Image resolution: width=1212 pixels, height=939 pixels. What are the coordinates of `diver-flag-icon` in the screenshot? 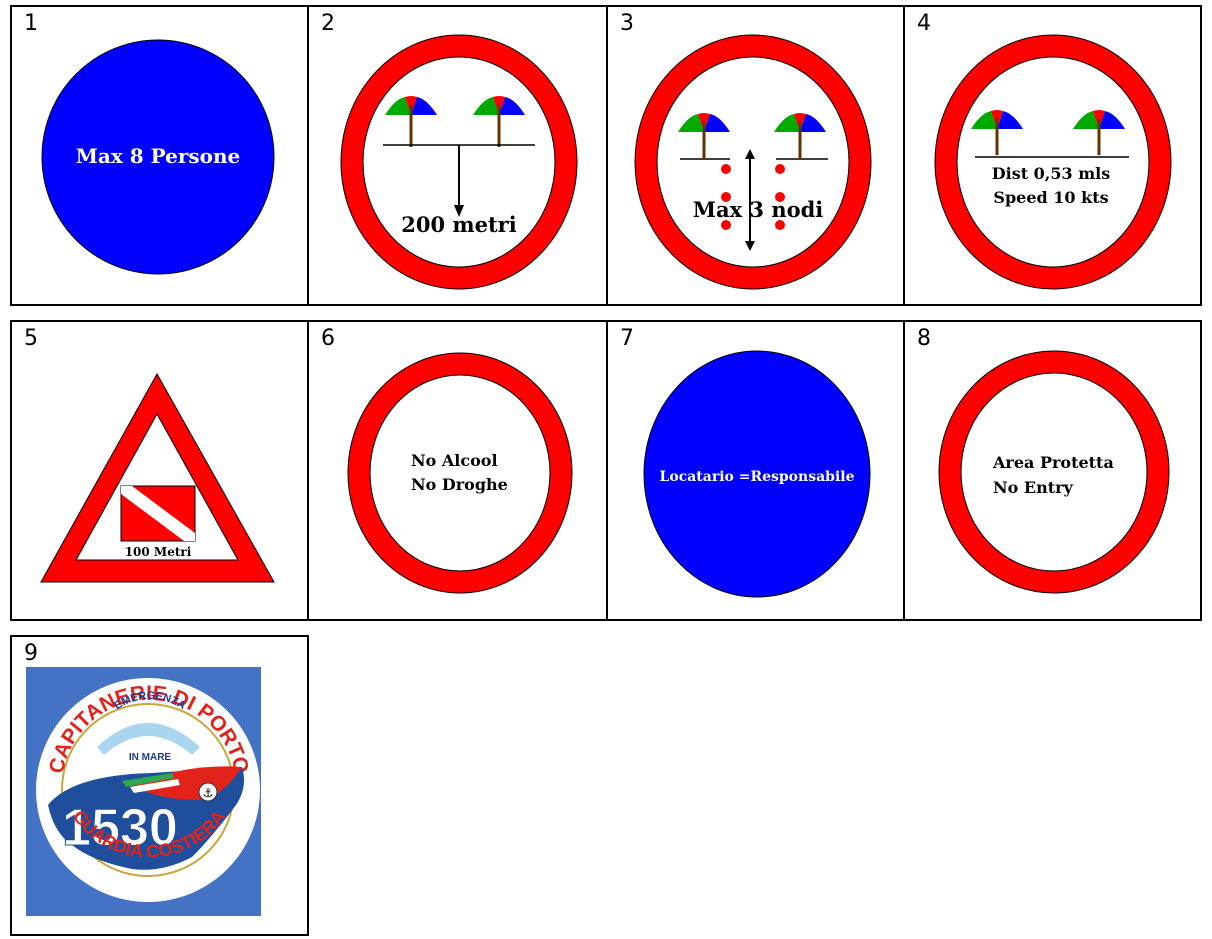 It's located at (158, 513).